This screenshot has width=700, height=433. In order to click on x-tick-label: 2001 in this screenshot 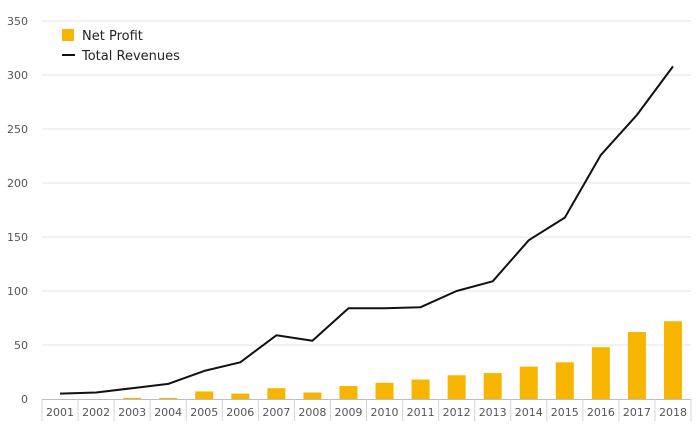, I will do `click(60, 412)`.